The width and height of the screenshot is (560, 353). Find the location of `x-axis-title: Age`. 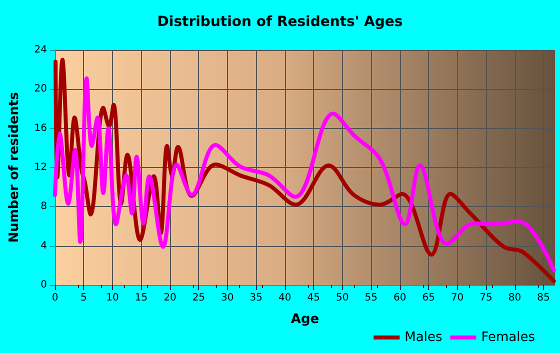

x-axis-title: Age is located at coordinates (305, 319).